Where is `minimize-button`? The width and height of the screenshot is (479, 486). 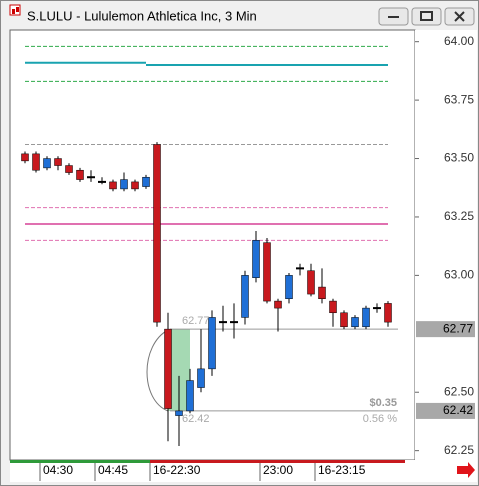 minimize-button is located at coordinates (393, 16).